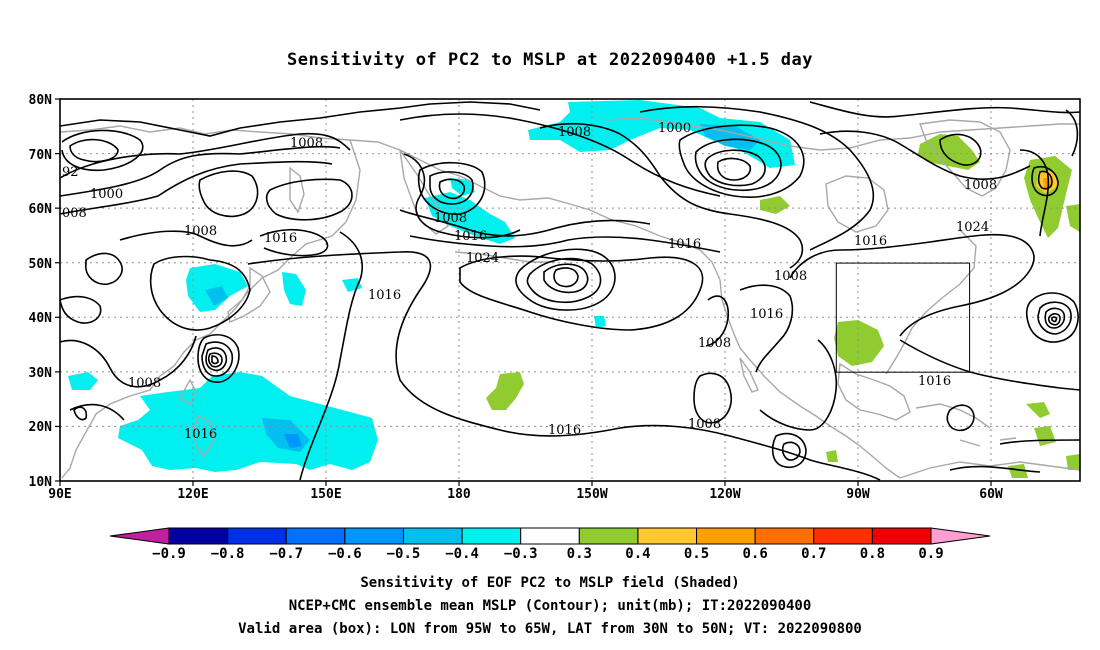 The height and width of the screenshot is (650, 1100). I want to click on shade-pos-gulf, so click(859, 343).